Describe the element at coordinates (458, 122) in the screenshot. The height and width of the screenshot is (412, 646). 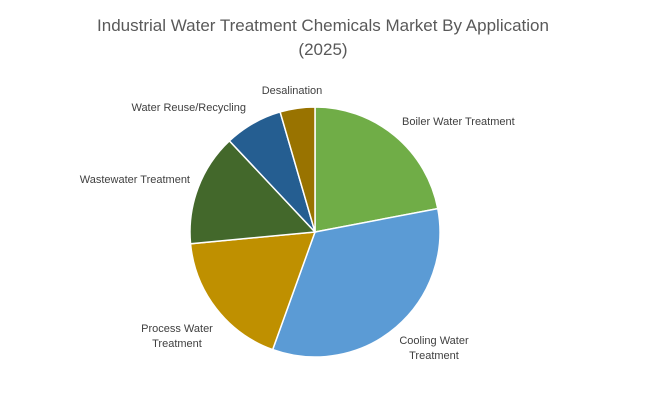
I see `slice-label: Boiler Water Treatment` at that location.